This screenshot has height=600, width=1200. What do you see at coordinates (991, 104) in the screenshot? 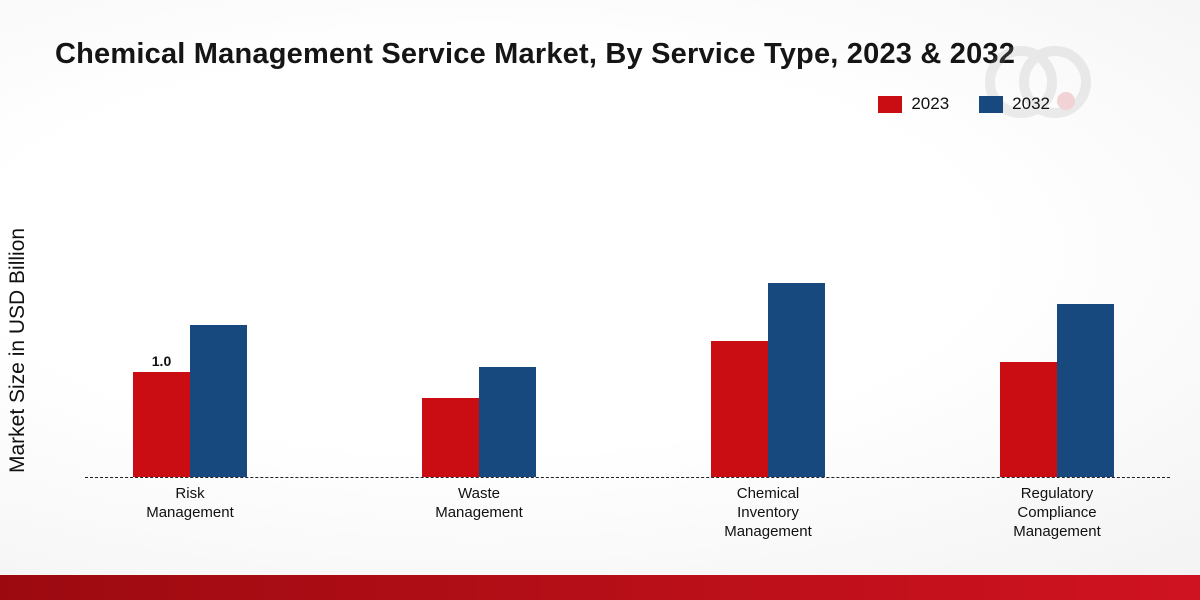
I see `legend-swatch-2032` at bounding box center [991, 104].